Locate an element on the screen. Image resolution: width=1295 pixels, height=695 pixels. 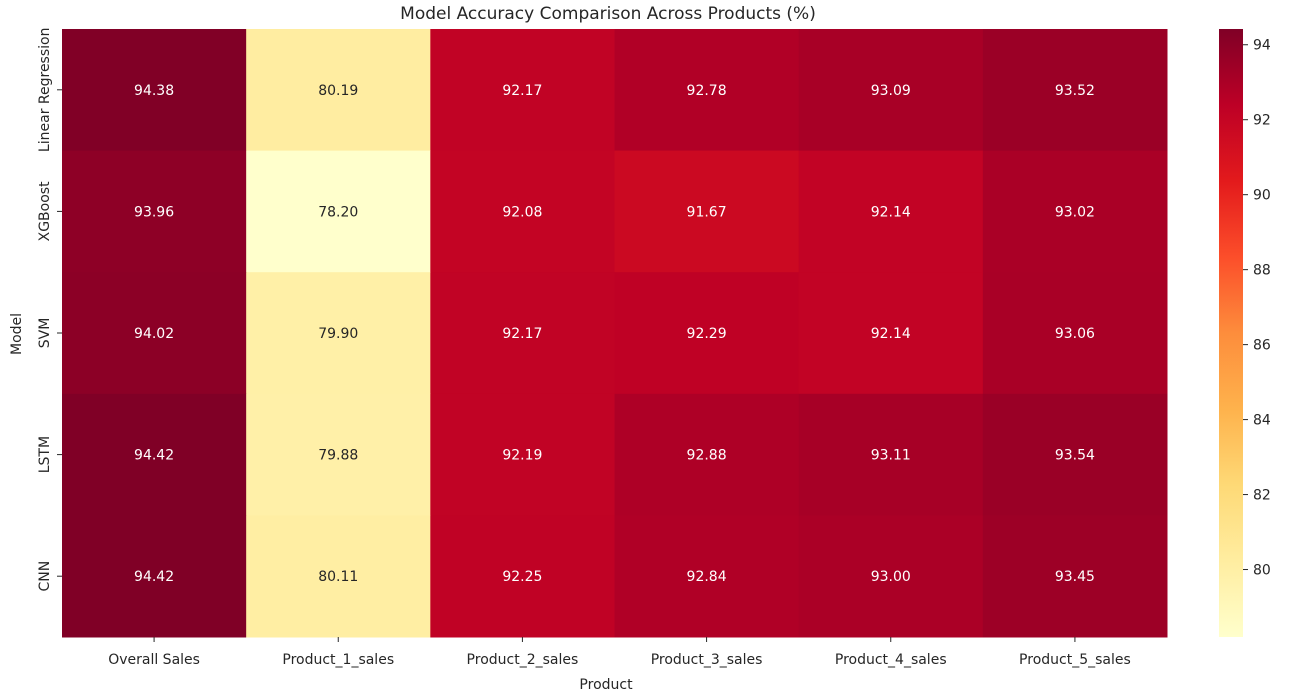
colorbar-ticks: 80 82 84 86 88 90 92 94 is located at coordinates (1257, 308).